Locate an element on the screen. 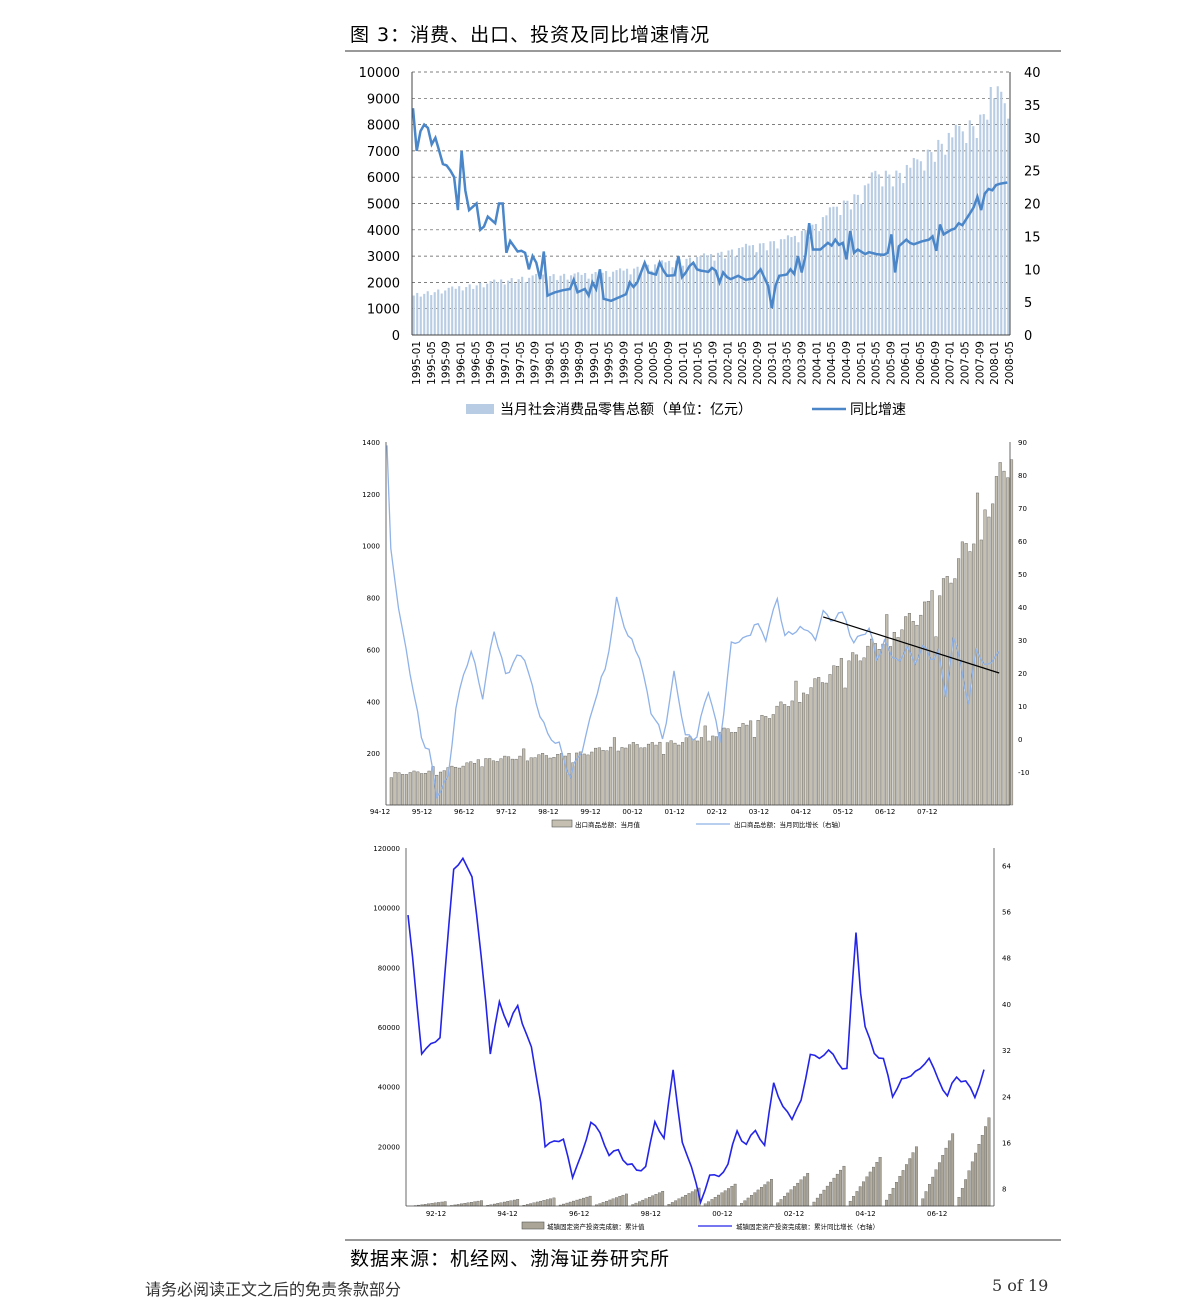 The width and height of the screenshot is (1191, 1300). chart3-ytick-left: 100000 is located at coordinates (386, 909).